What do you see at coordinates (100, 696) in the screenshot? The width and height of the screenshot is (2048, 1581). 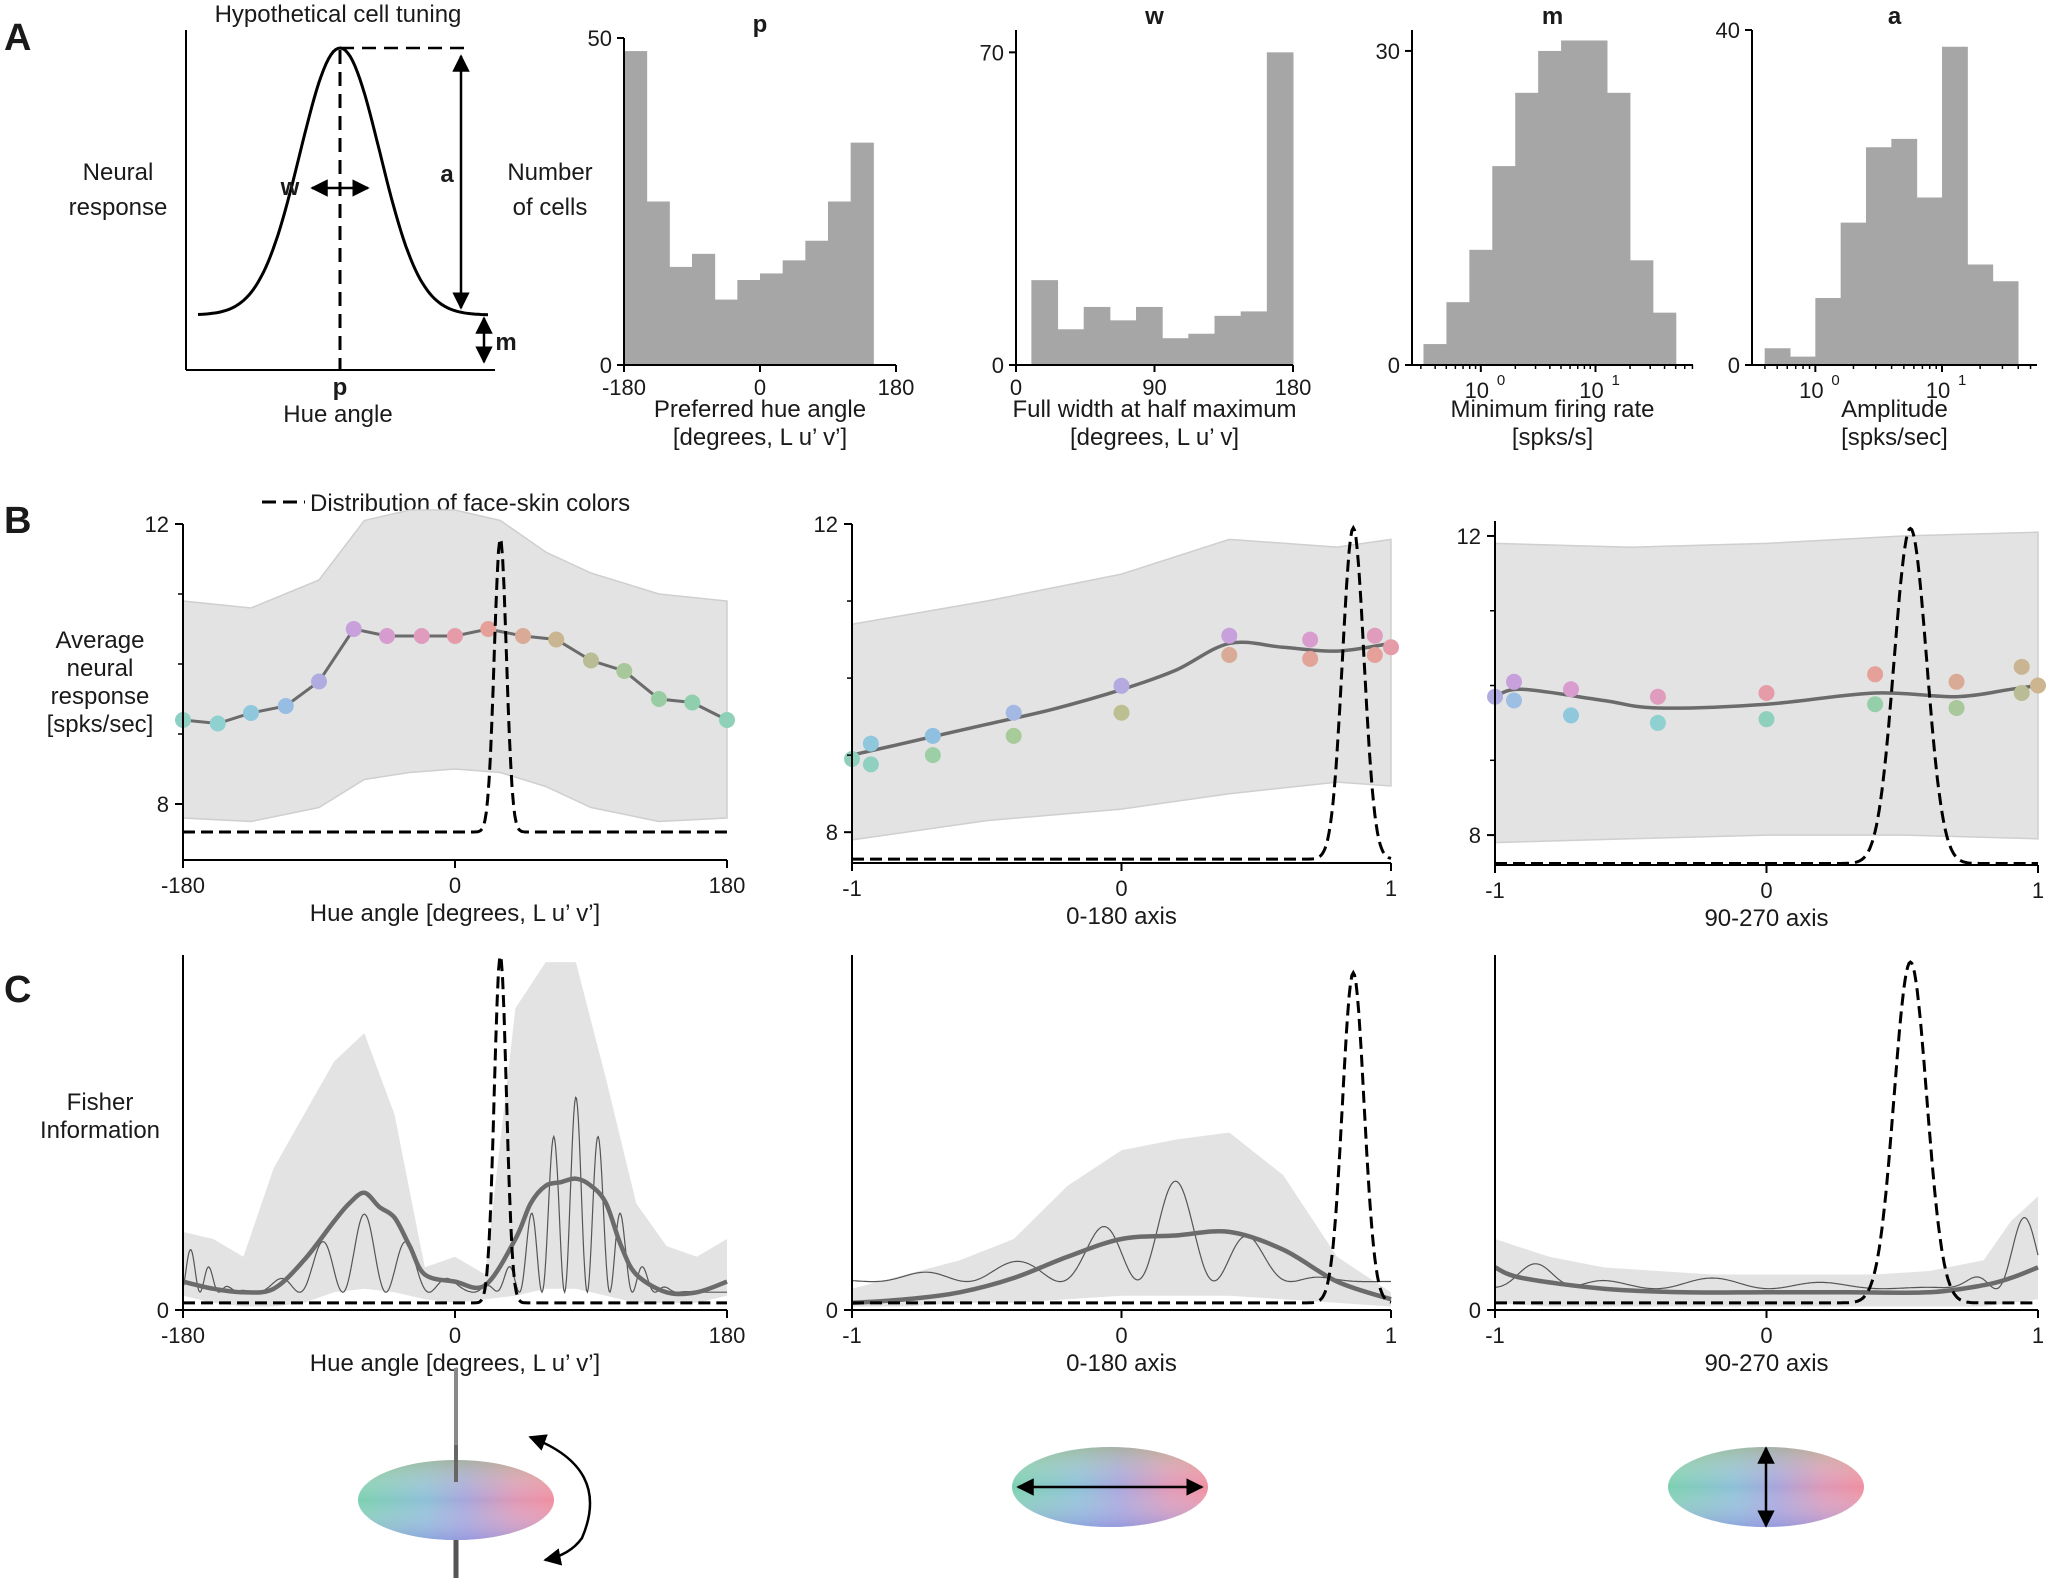 I see `b-ylabel-3: response` at bounding box center [100, 696].